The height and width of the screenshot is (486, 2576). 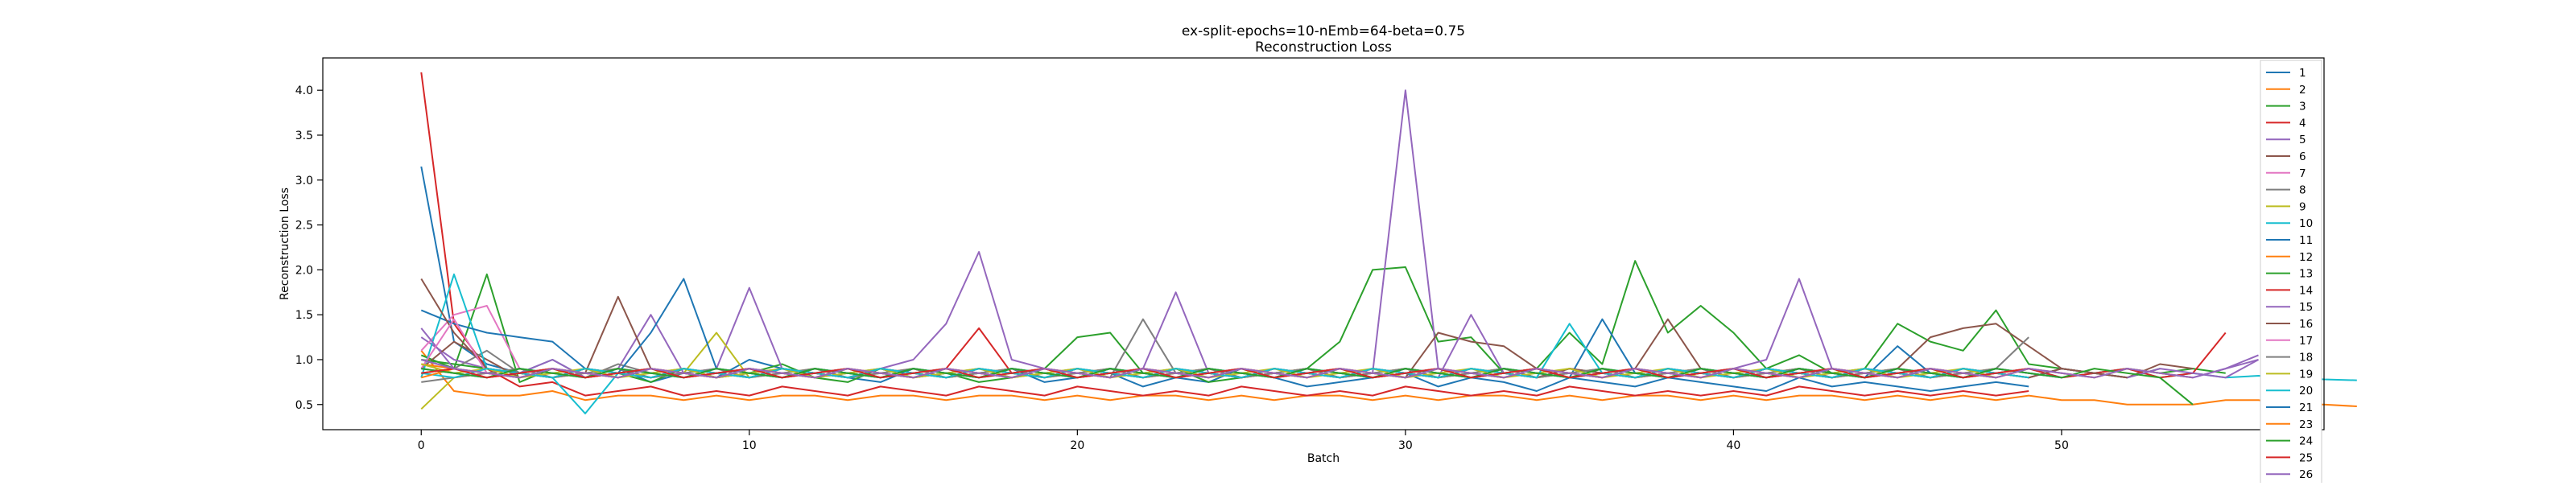 I want to click on y-tick-label: 2.5, so click(x=304, y=226).